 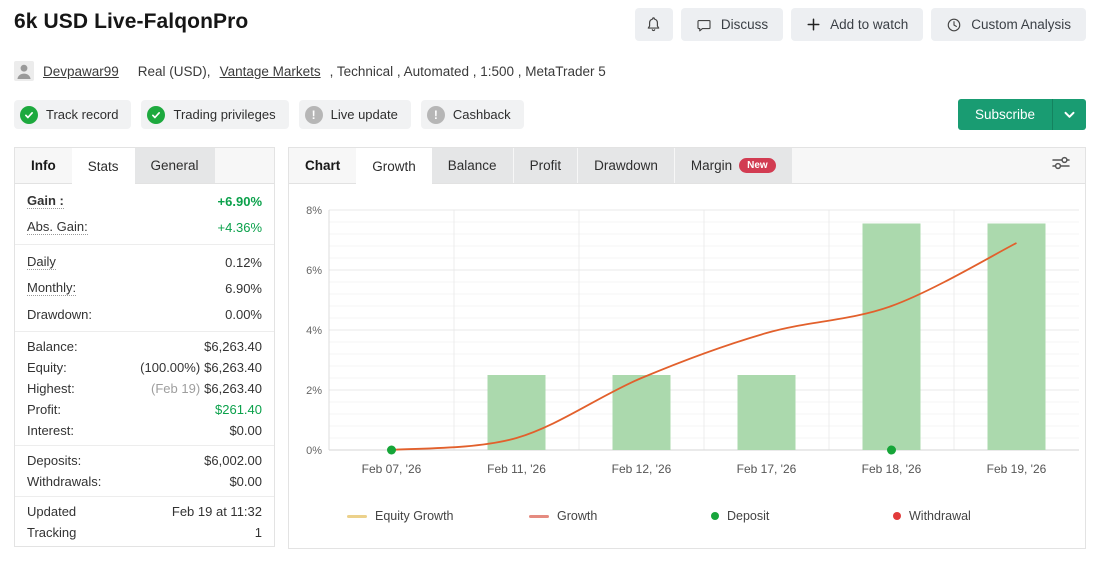 What do you see at coordinates (314, 271) in the screenshot?
I see `svg-text: 6%` at bounding box center [314, 271].